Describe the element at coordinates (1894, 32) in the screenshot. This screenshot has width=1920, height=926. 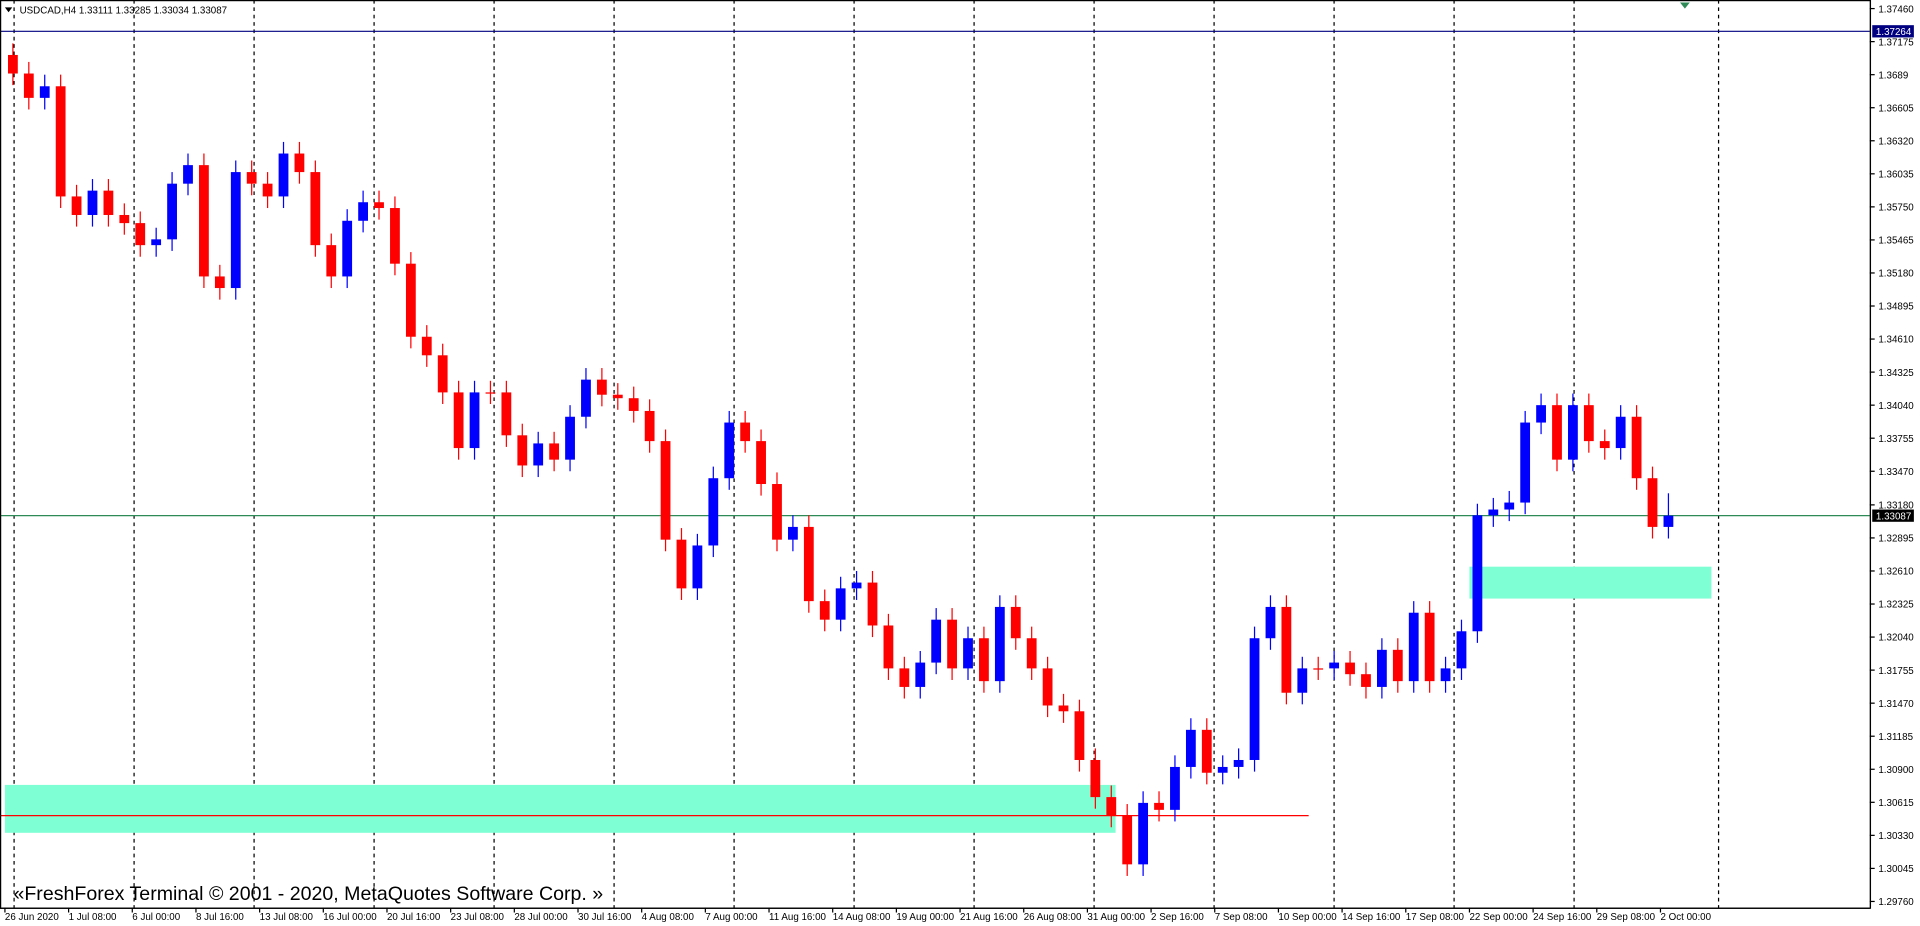
I see `price-label: 1.37264` at that location.